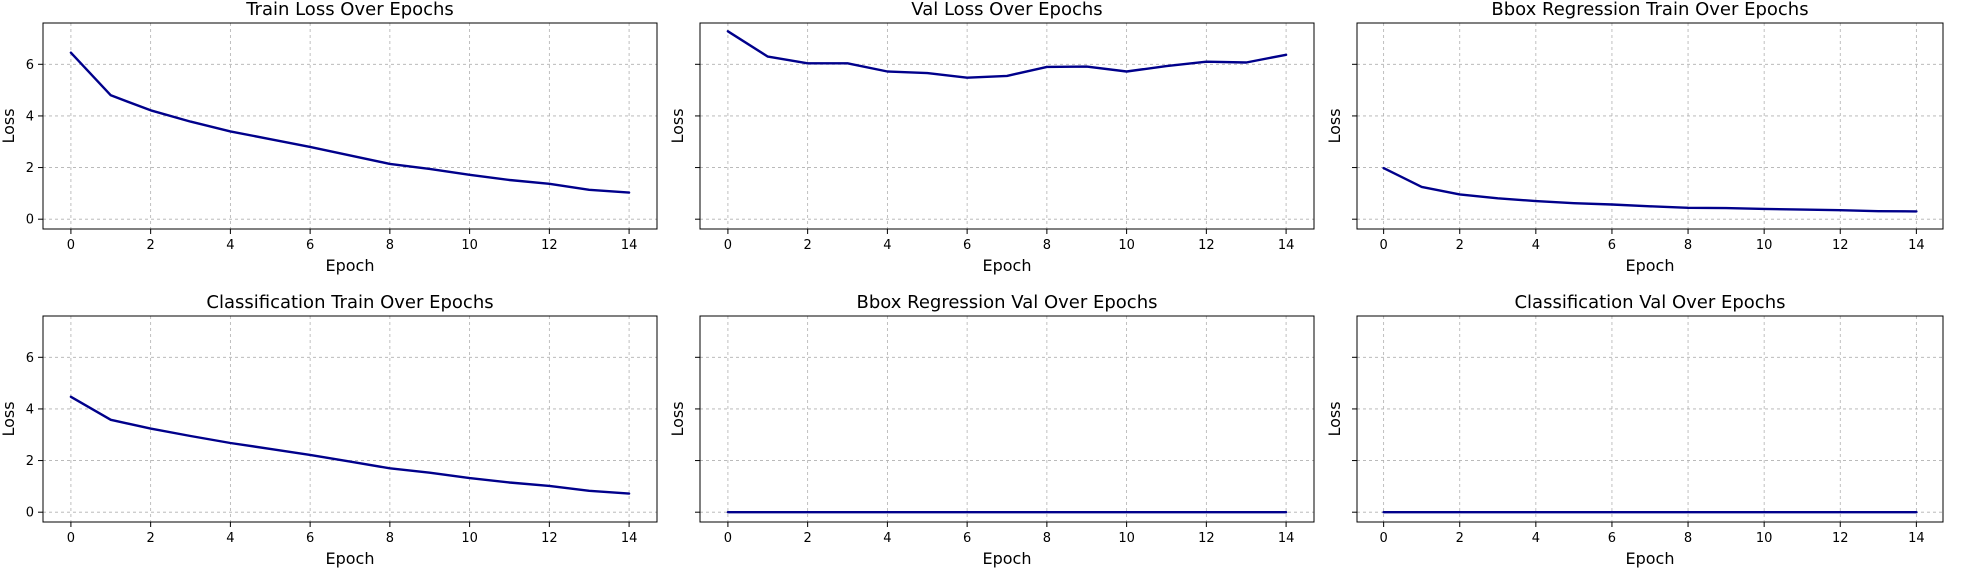 The image size is (1970, 570). What do you see at coordinates (349, 302) in the screenshot?
I see `chart-title: Classification Train Over Epochs` at bounding box center [349, 302].